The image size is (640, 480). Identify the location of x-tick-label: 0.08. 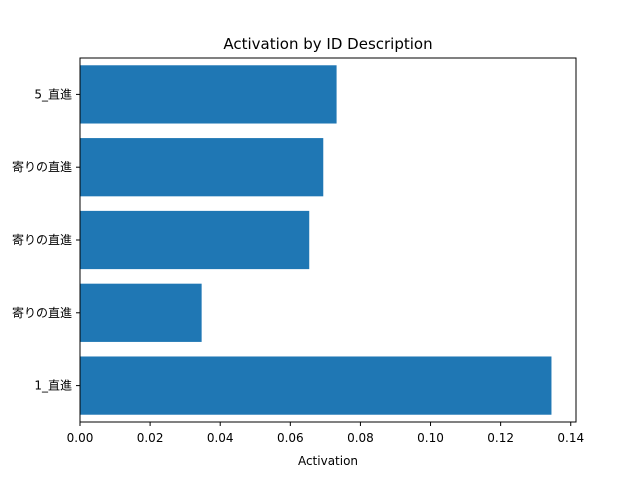
(360, 438).